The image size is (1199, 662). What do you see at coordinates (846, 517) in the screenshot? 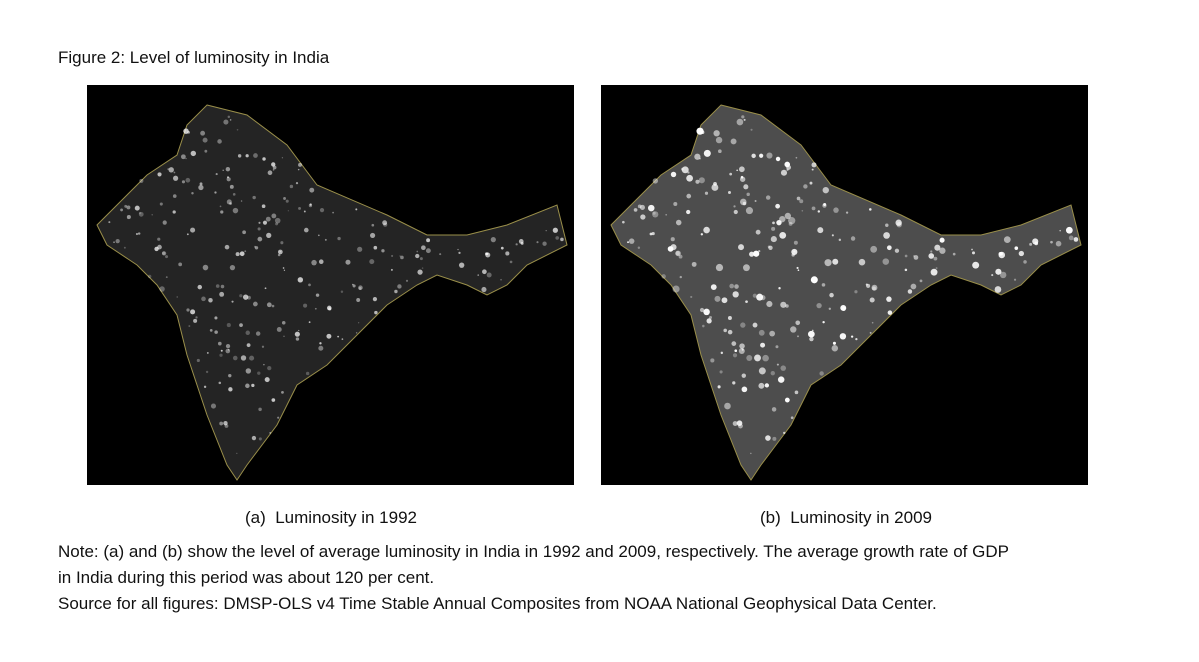
I see `panel-caption: (b) Luminosity in 2009` at bounding box center [846, 517].